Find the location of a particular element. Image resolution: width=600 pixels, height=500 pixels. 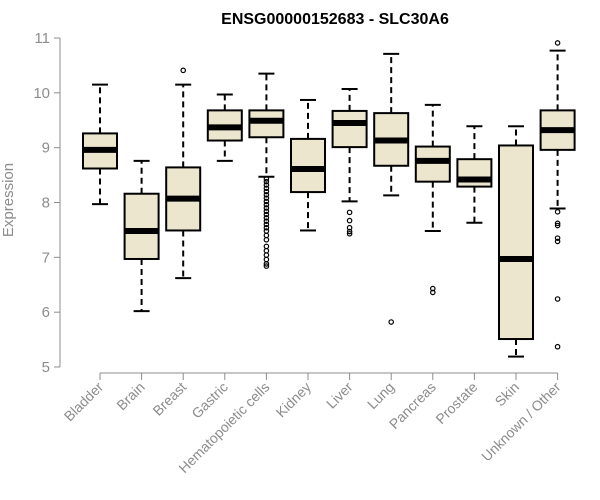

x-tick-label: Kidney is located at coordinates (294, 400).